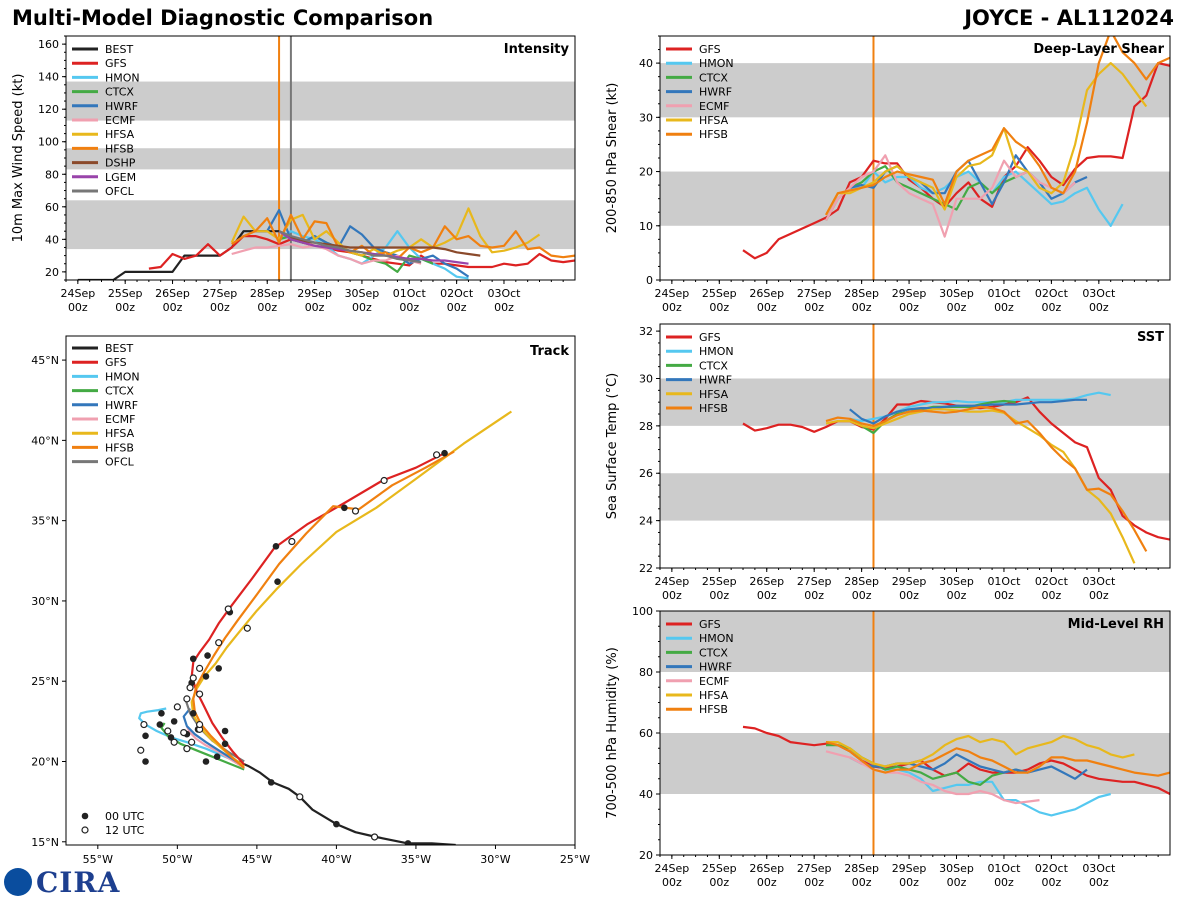  I want to click on logos: CIRA, so click(62, 882).